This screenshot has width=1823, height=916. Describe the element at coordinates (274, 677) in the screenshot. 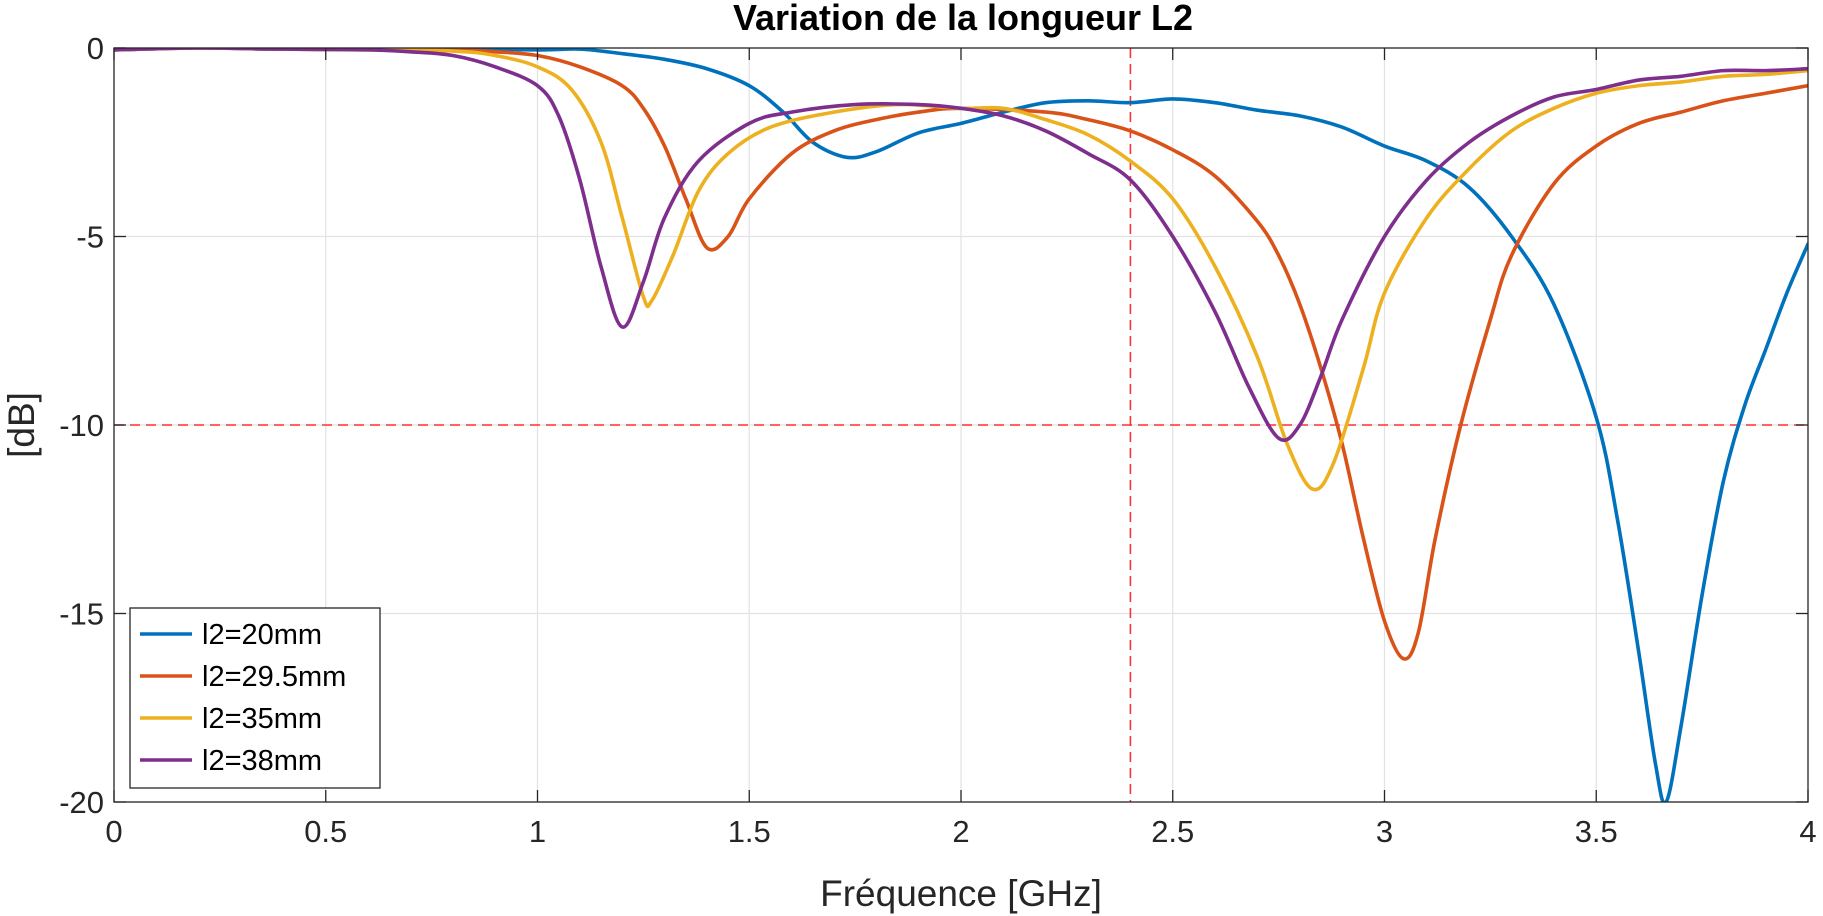

I see `legend-label-1: l2=29.5mm` at that location.